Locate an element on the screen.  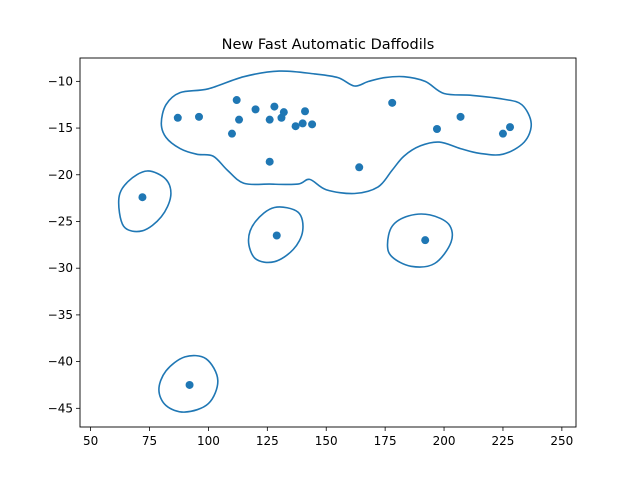
x-tick-label: 150 is located at coordinates (326, 441).